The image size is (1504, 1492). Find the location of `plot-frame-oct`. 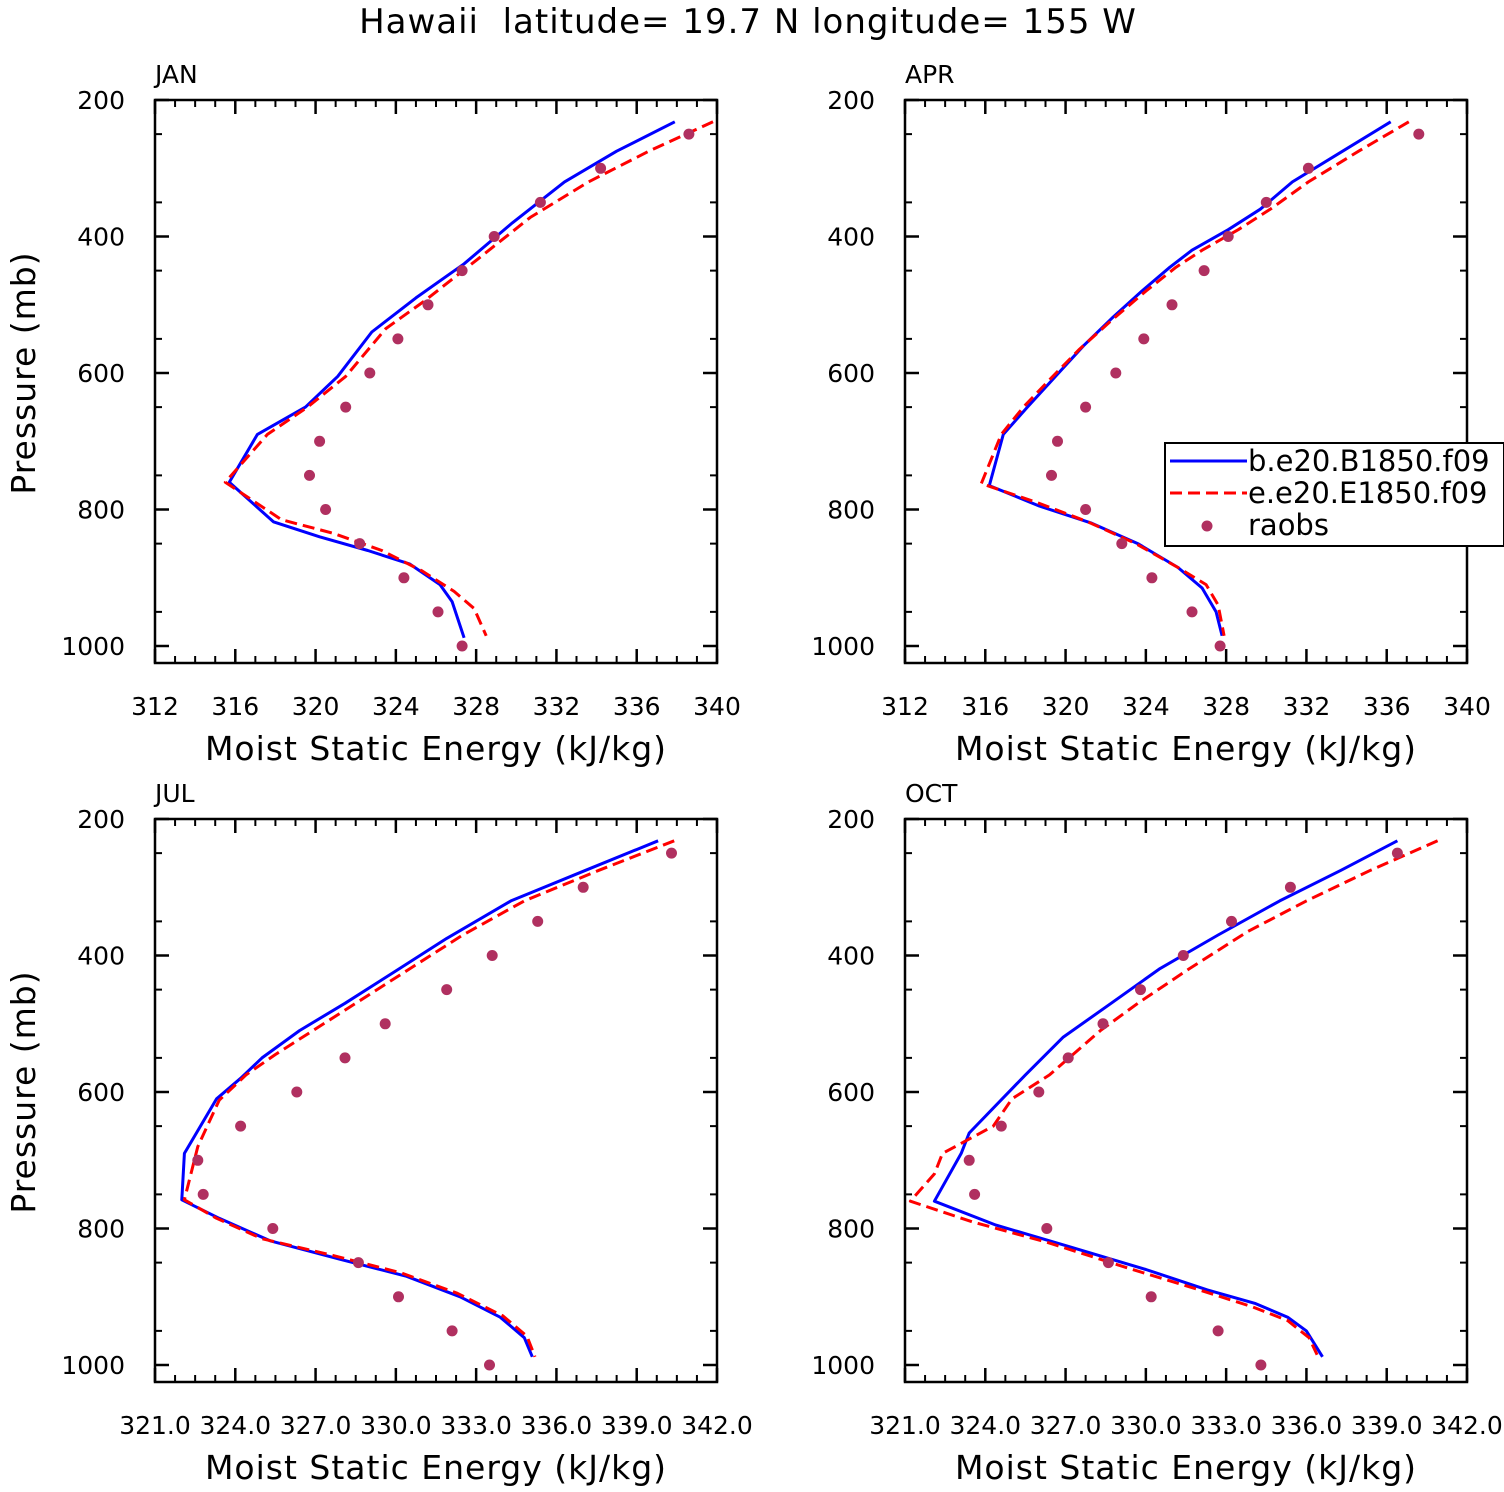

plot-frame-oct is located at coordinates (1186, 1100).